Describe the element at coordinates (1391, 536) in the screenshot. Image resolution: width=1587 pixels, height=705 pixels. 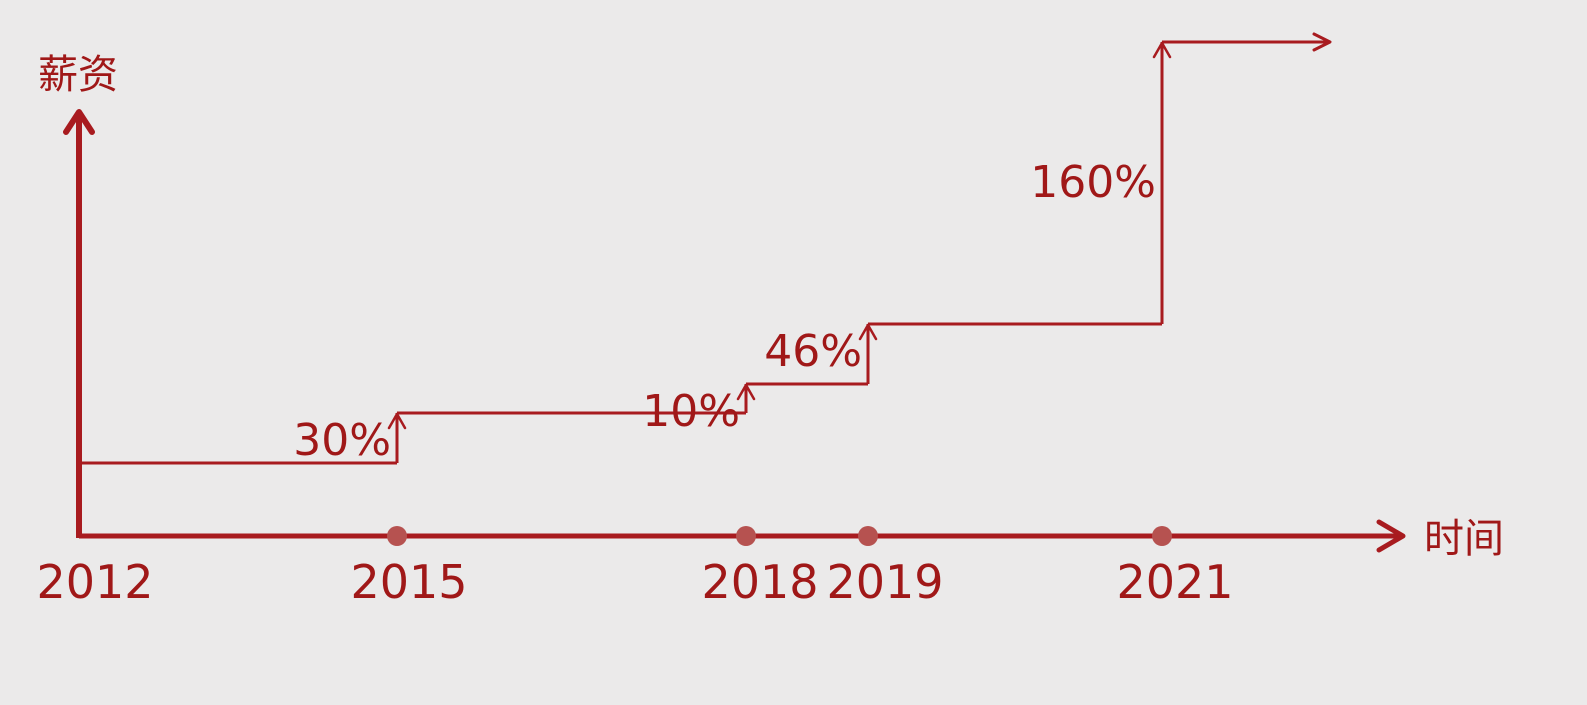
I see `x-axis-arrow-icon` at that location.